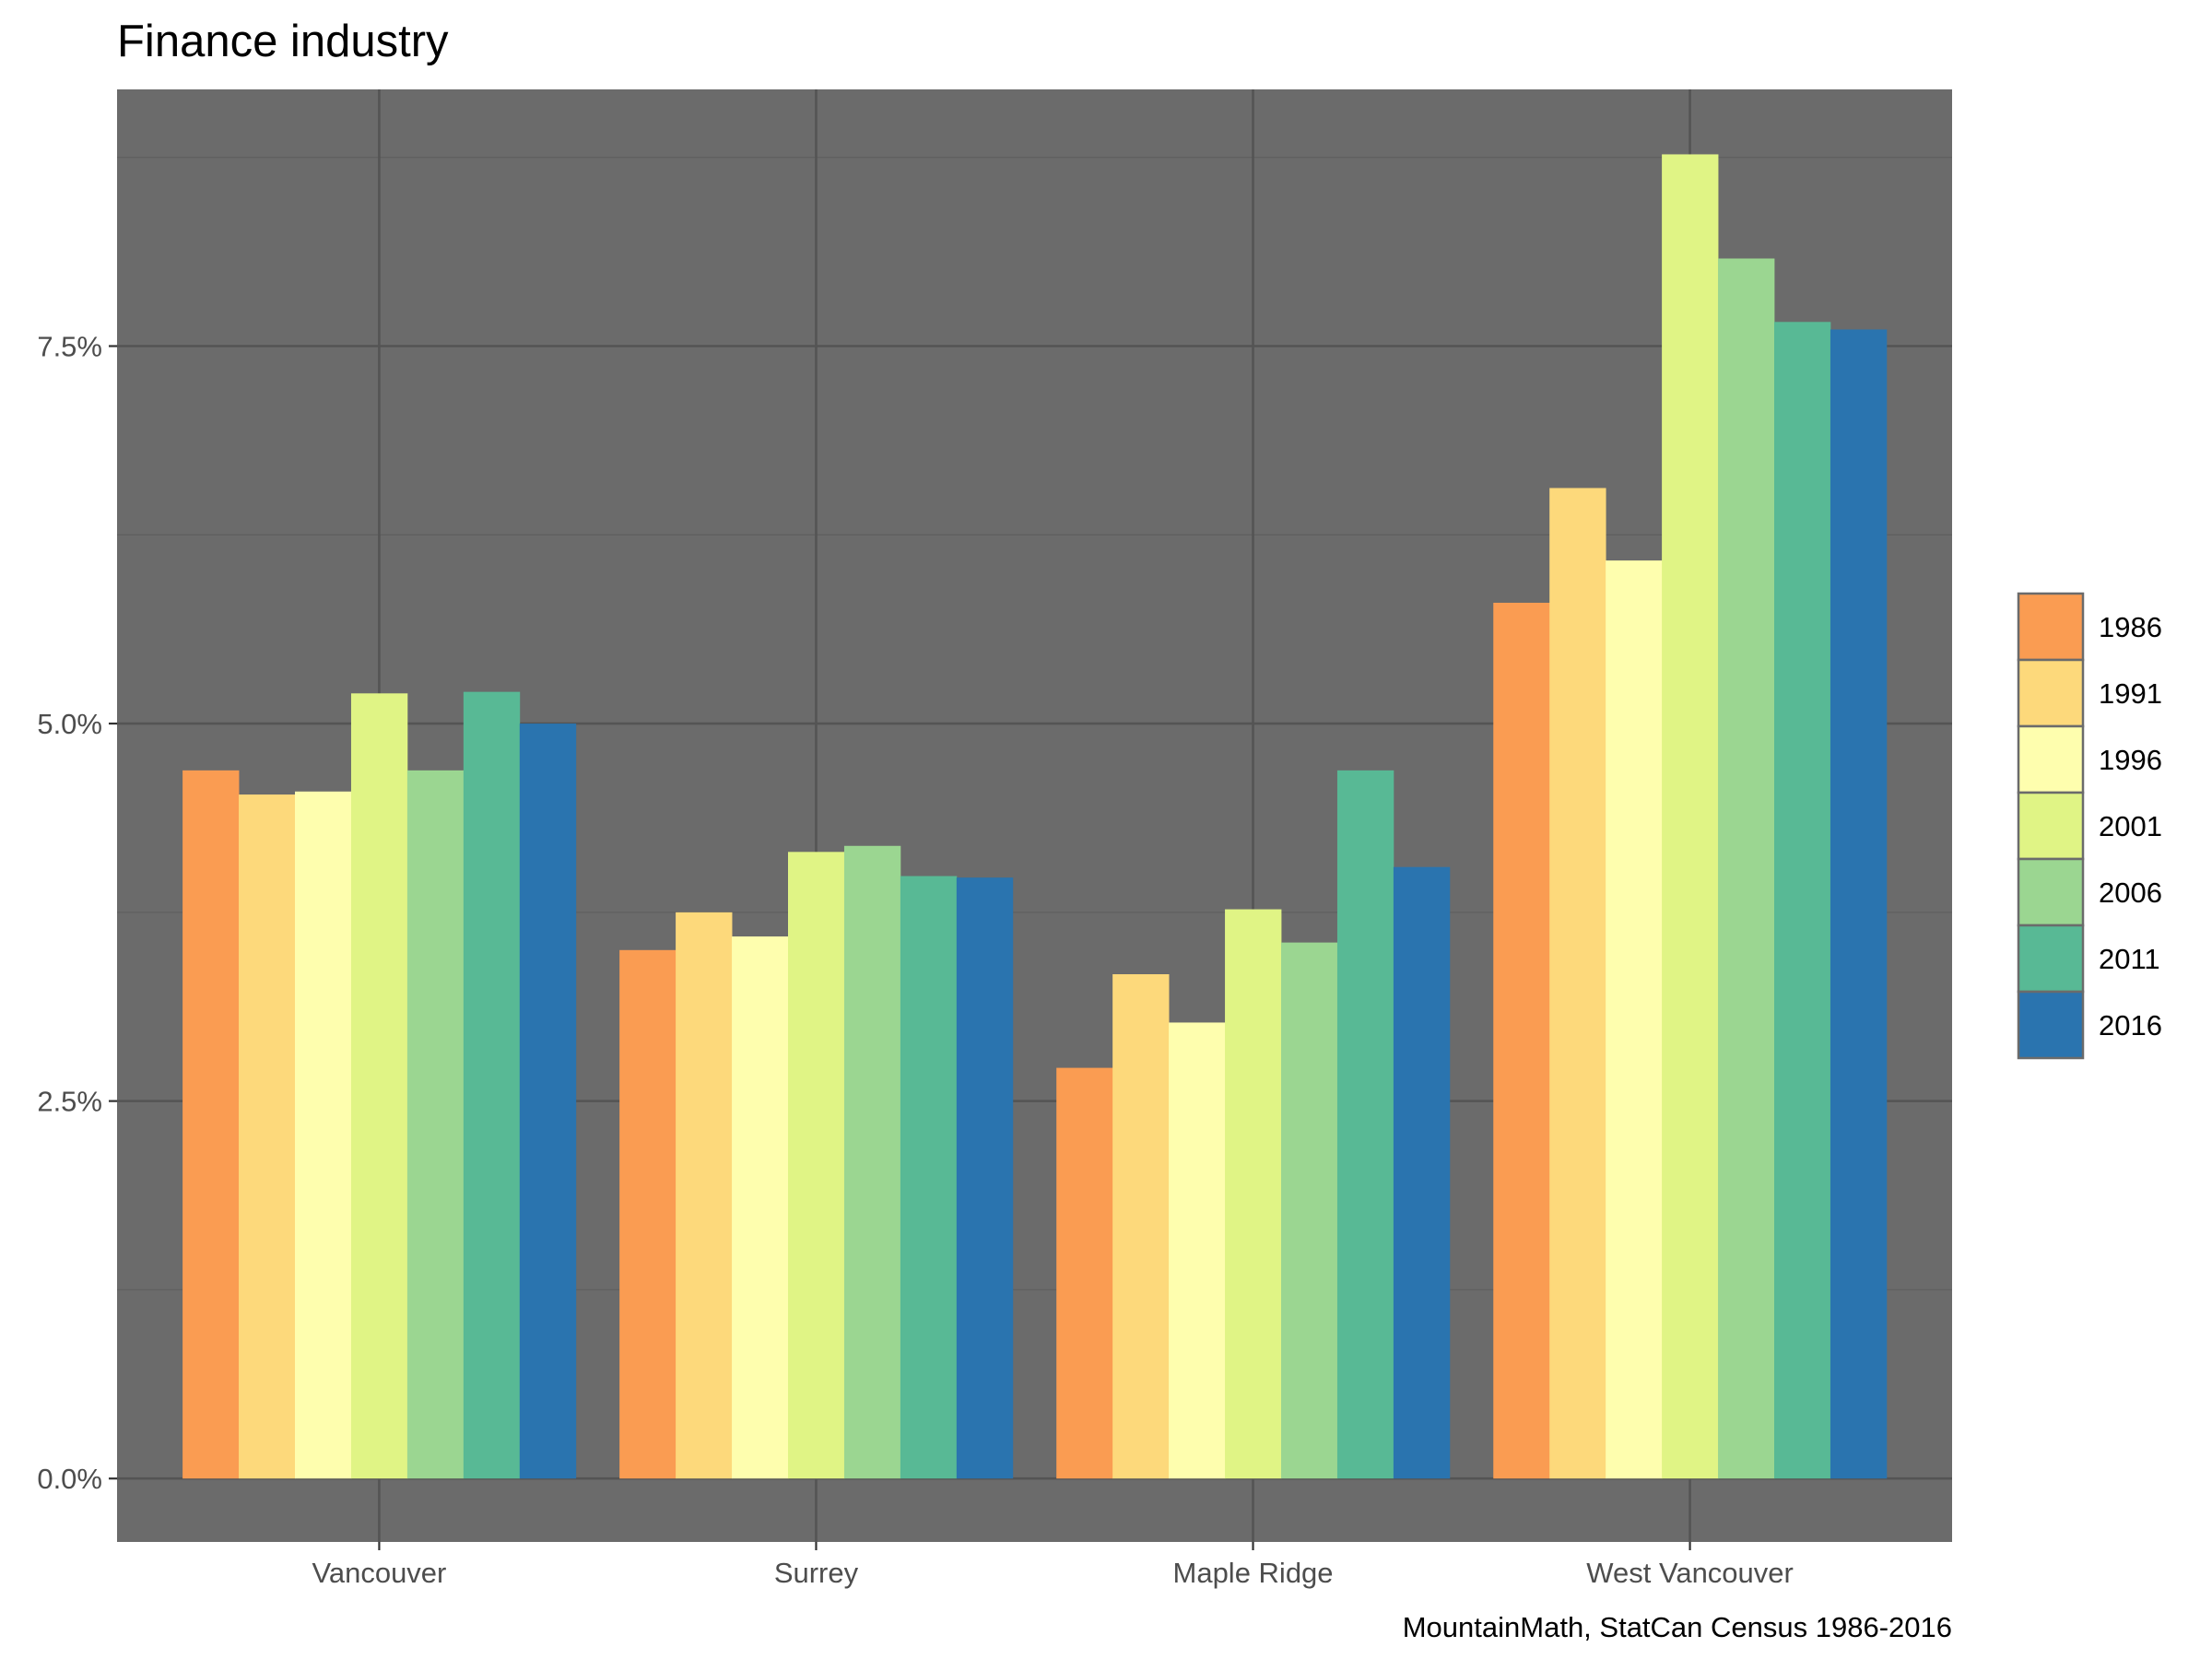 The height and width of the screenshot is (1659, 2212). Describe the element at coordinates (2130, 1025) in the screenshot. I see `legend-label: 2016` at that location.